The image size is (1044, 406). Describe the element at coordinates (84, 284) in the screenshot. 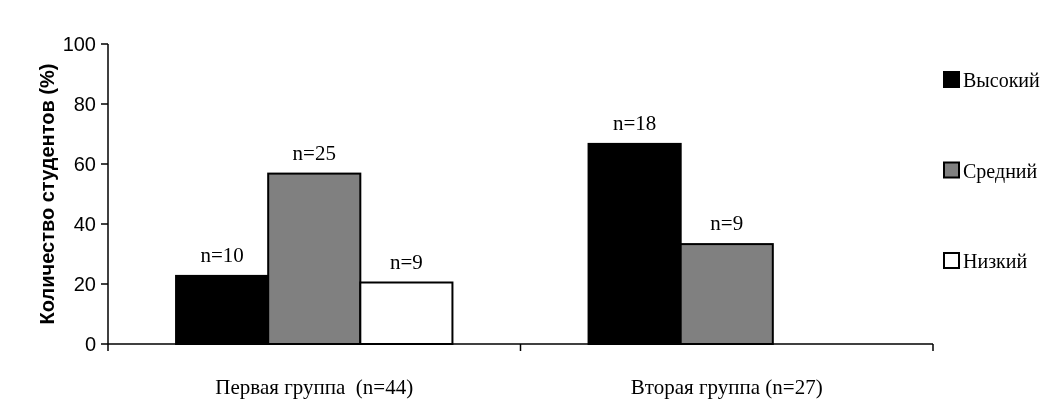

I see `y-tick-label: 20` at that location.